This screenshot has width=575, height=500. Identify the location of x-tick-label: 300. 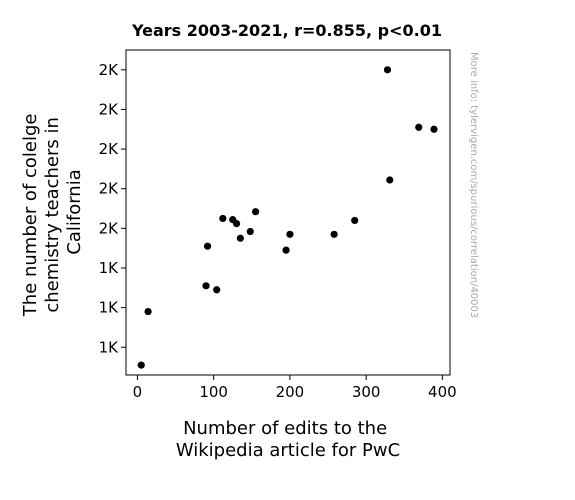
(366, 392).